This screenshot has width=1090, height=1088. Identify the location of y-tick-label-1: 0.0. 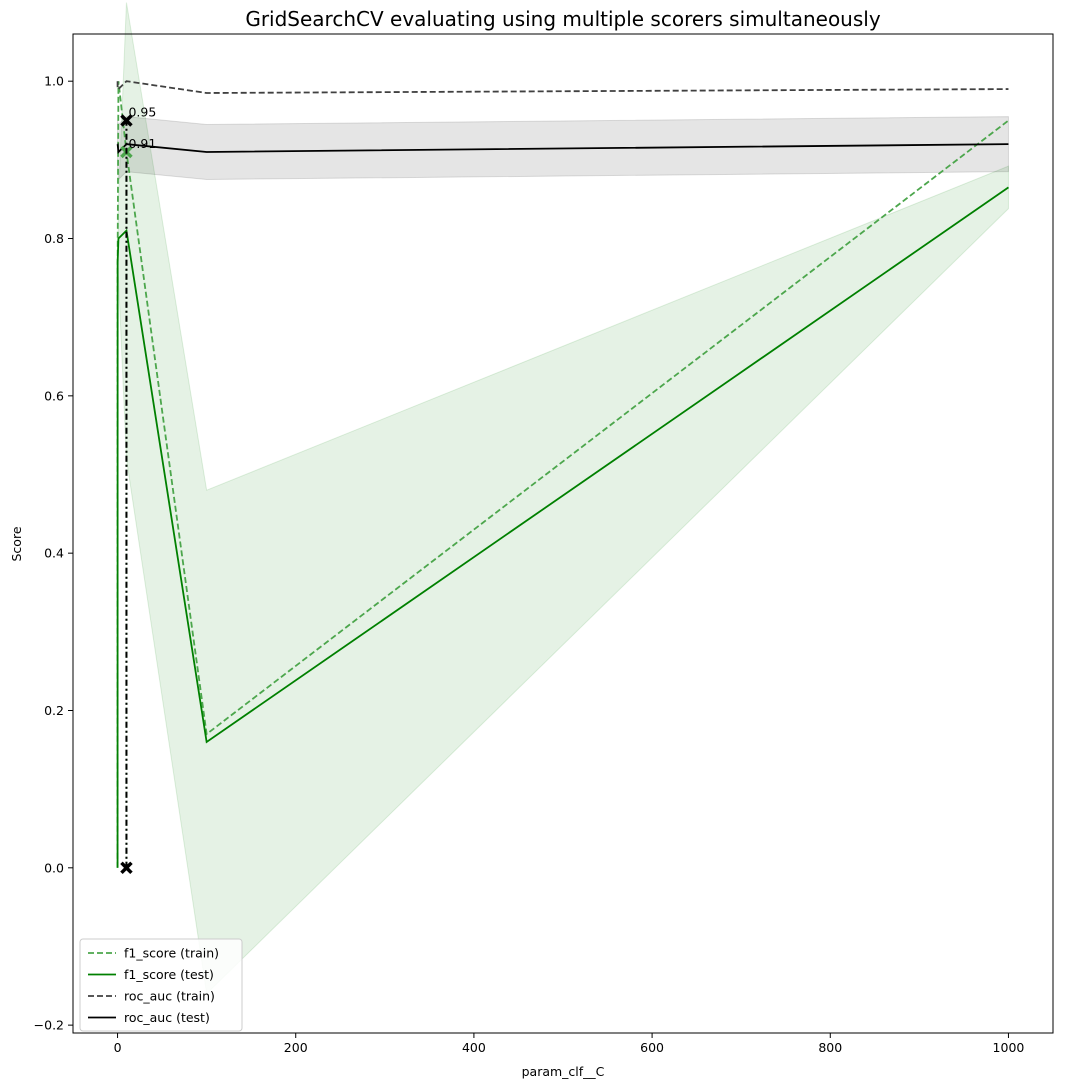
(54, 867).